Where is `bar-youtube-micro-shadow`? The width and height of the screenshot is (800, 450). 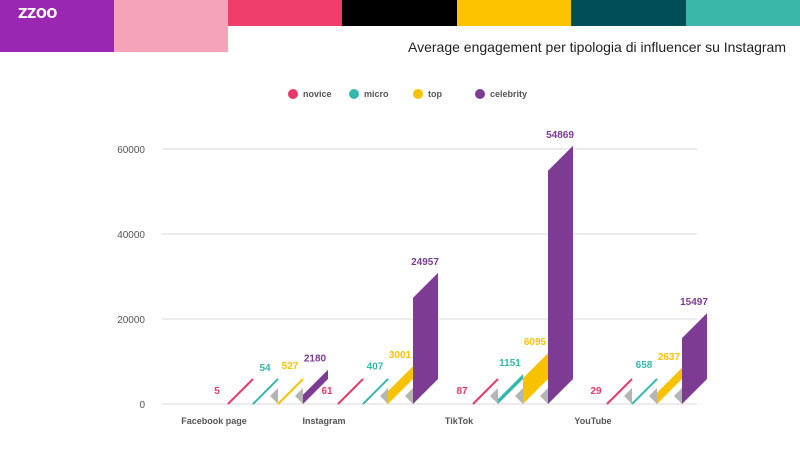
bar-youtube-micro-shadow is located at coordinates (628, 396).